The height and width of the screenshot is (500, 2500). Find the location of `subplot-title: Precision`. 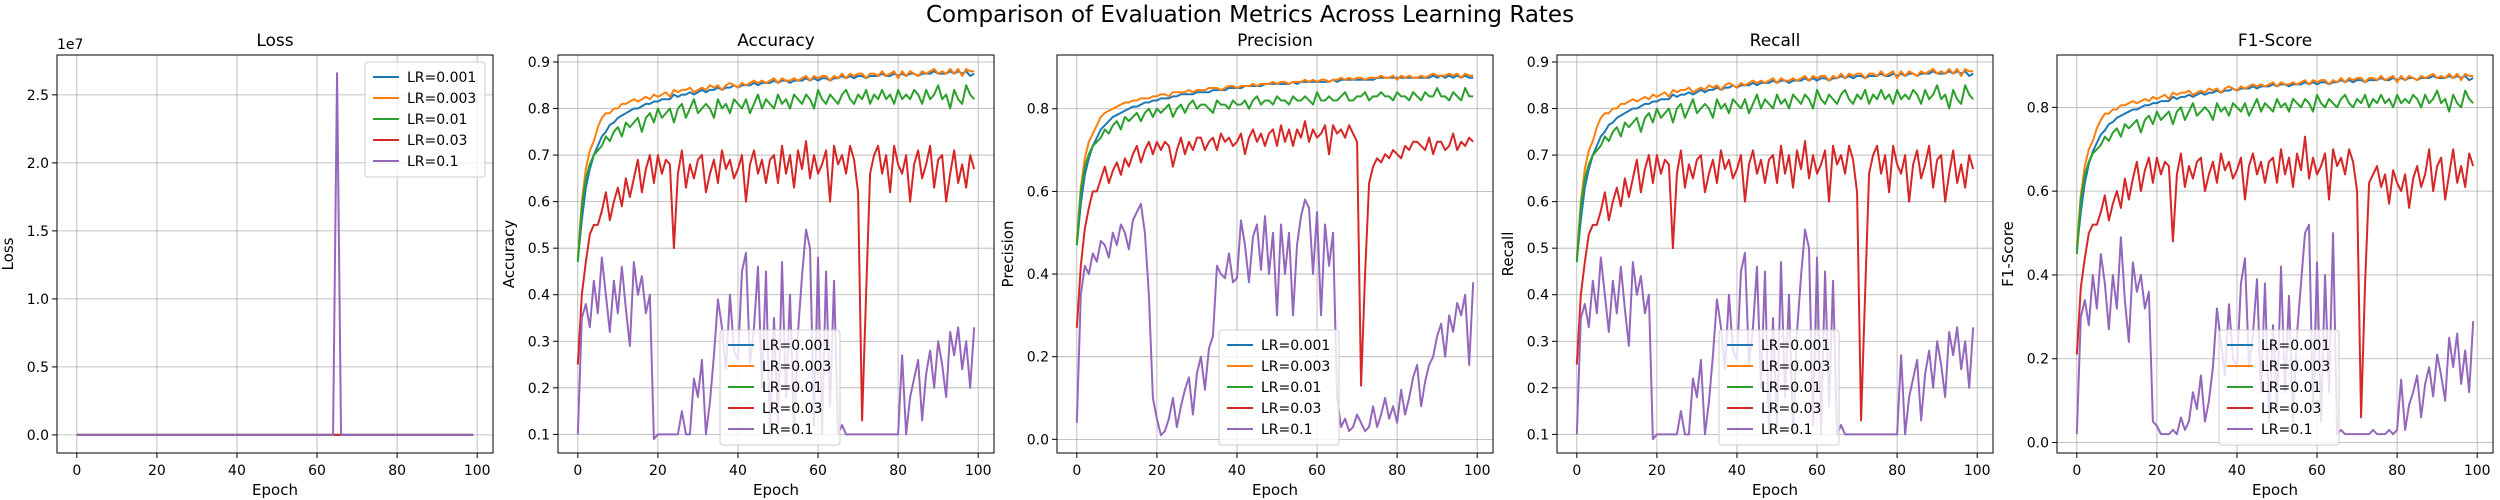

subplot-title: Precision is located at coordinates (1275, 41).